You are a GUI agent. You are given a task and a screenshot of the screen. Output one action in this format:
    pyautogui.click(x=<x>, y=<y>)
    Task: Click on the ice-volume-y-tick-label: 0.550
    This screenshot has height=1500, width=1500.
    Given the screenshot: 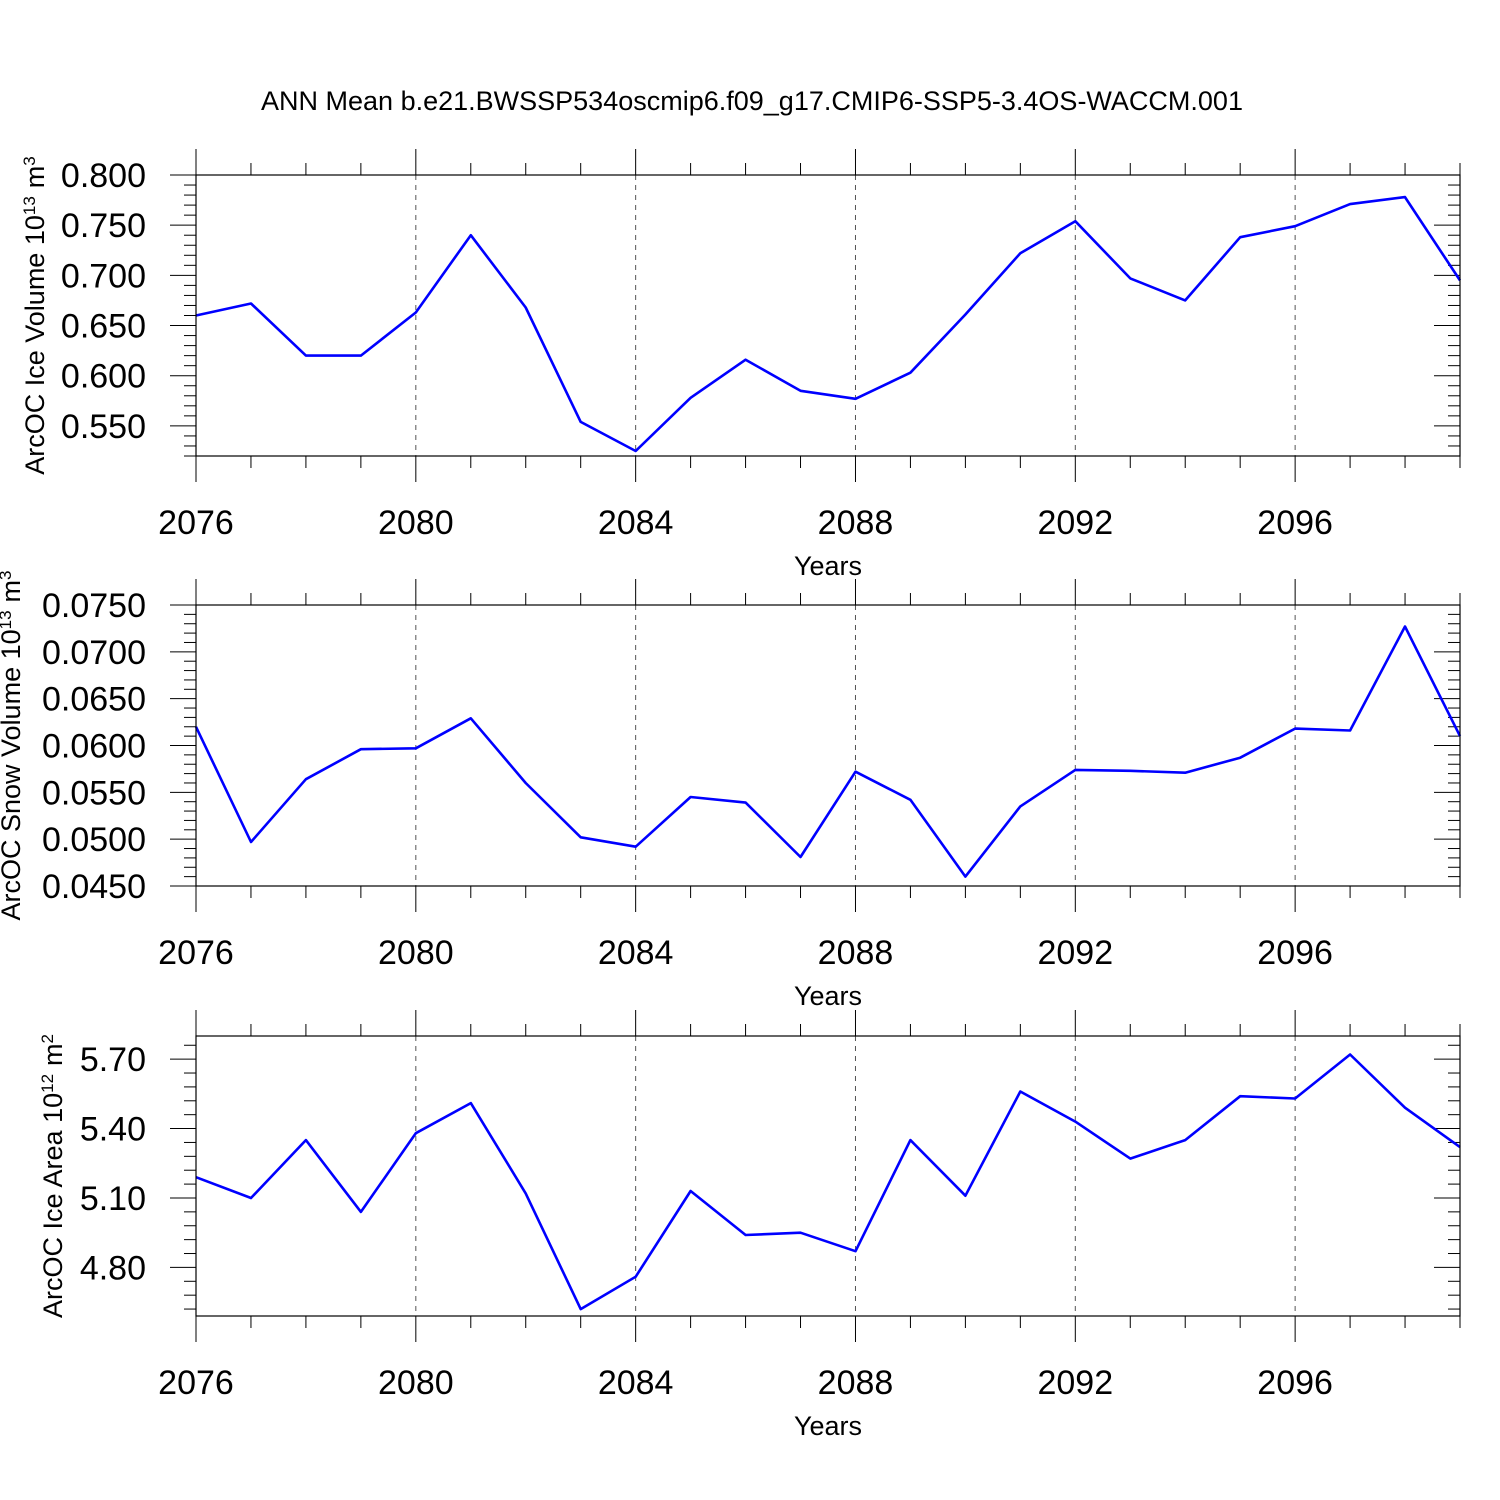 What is the action you would take?
    pyautogui.click(x=103, y=427)
    